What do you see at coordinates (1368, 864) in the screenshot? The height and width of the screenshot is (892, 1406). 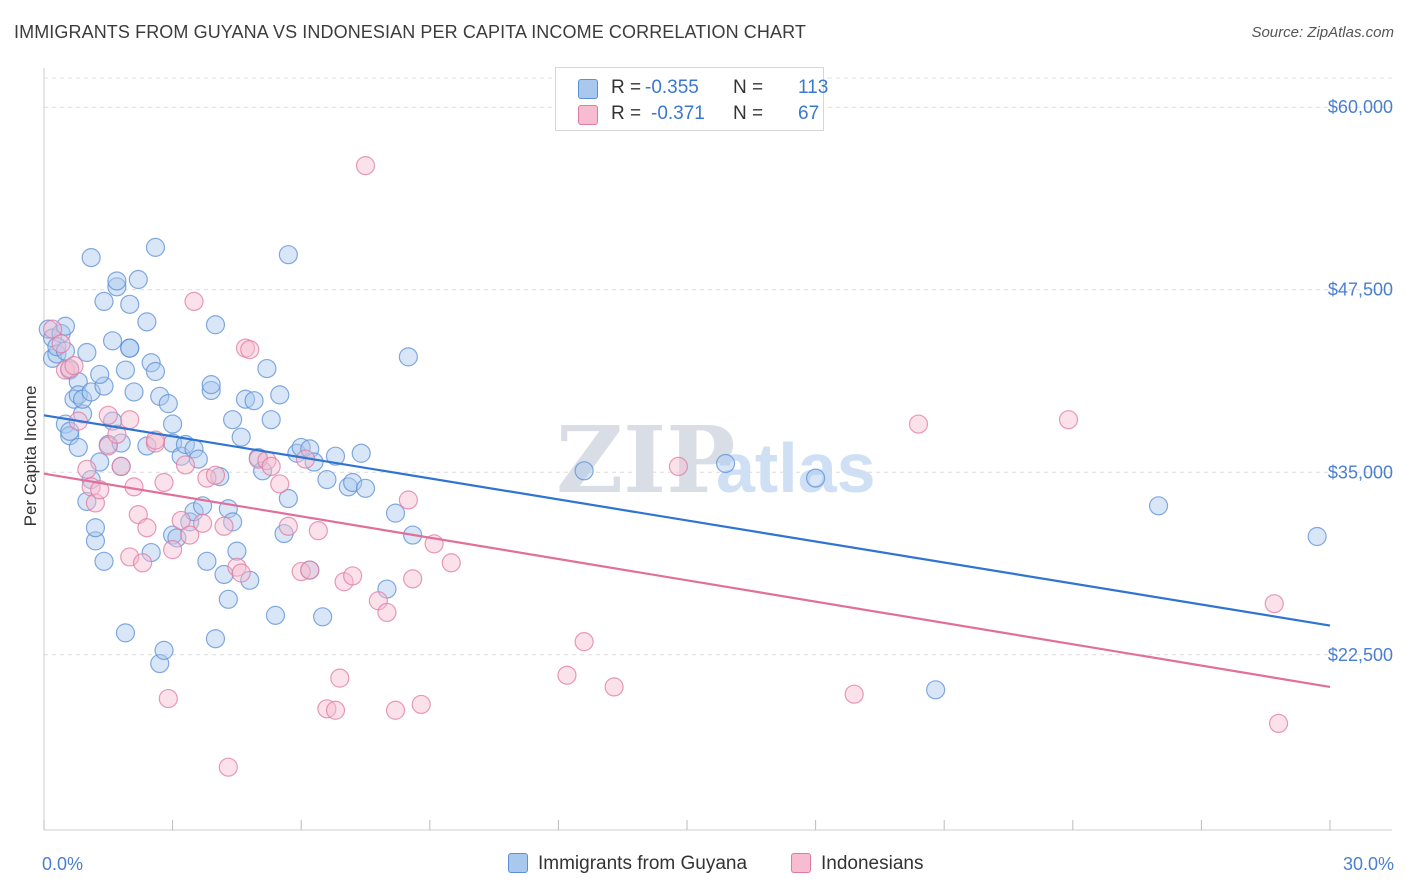 I see `x-tick-label: 30.0%` at bounding box center [1368, 864].